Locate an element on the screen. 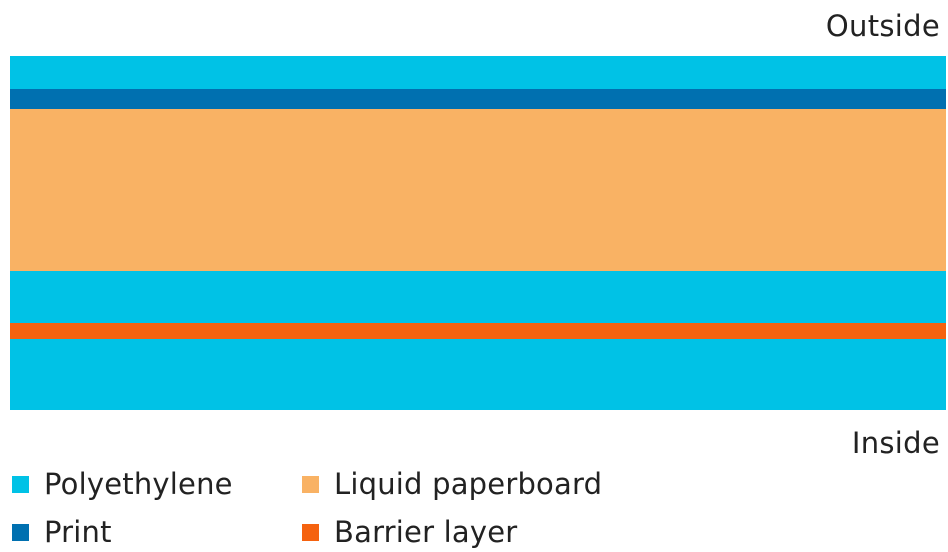  print-swatch is located at coordinates (20, 532).